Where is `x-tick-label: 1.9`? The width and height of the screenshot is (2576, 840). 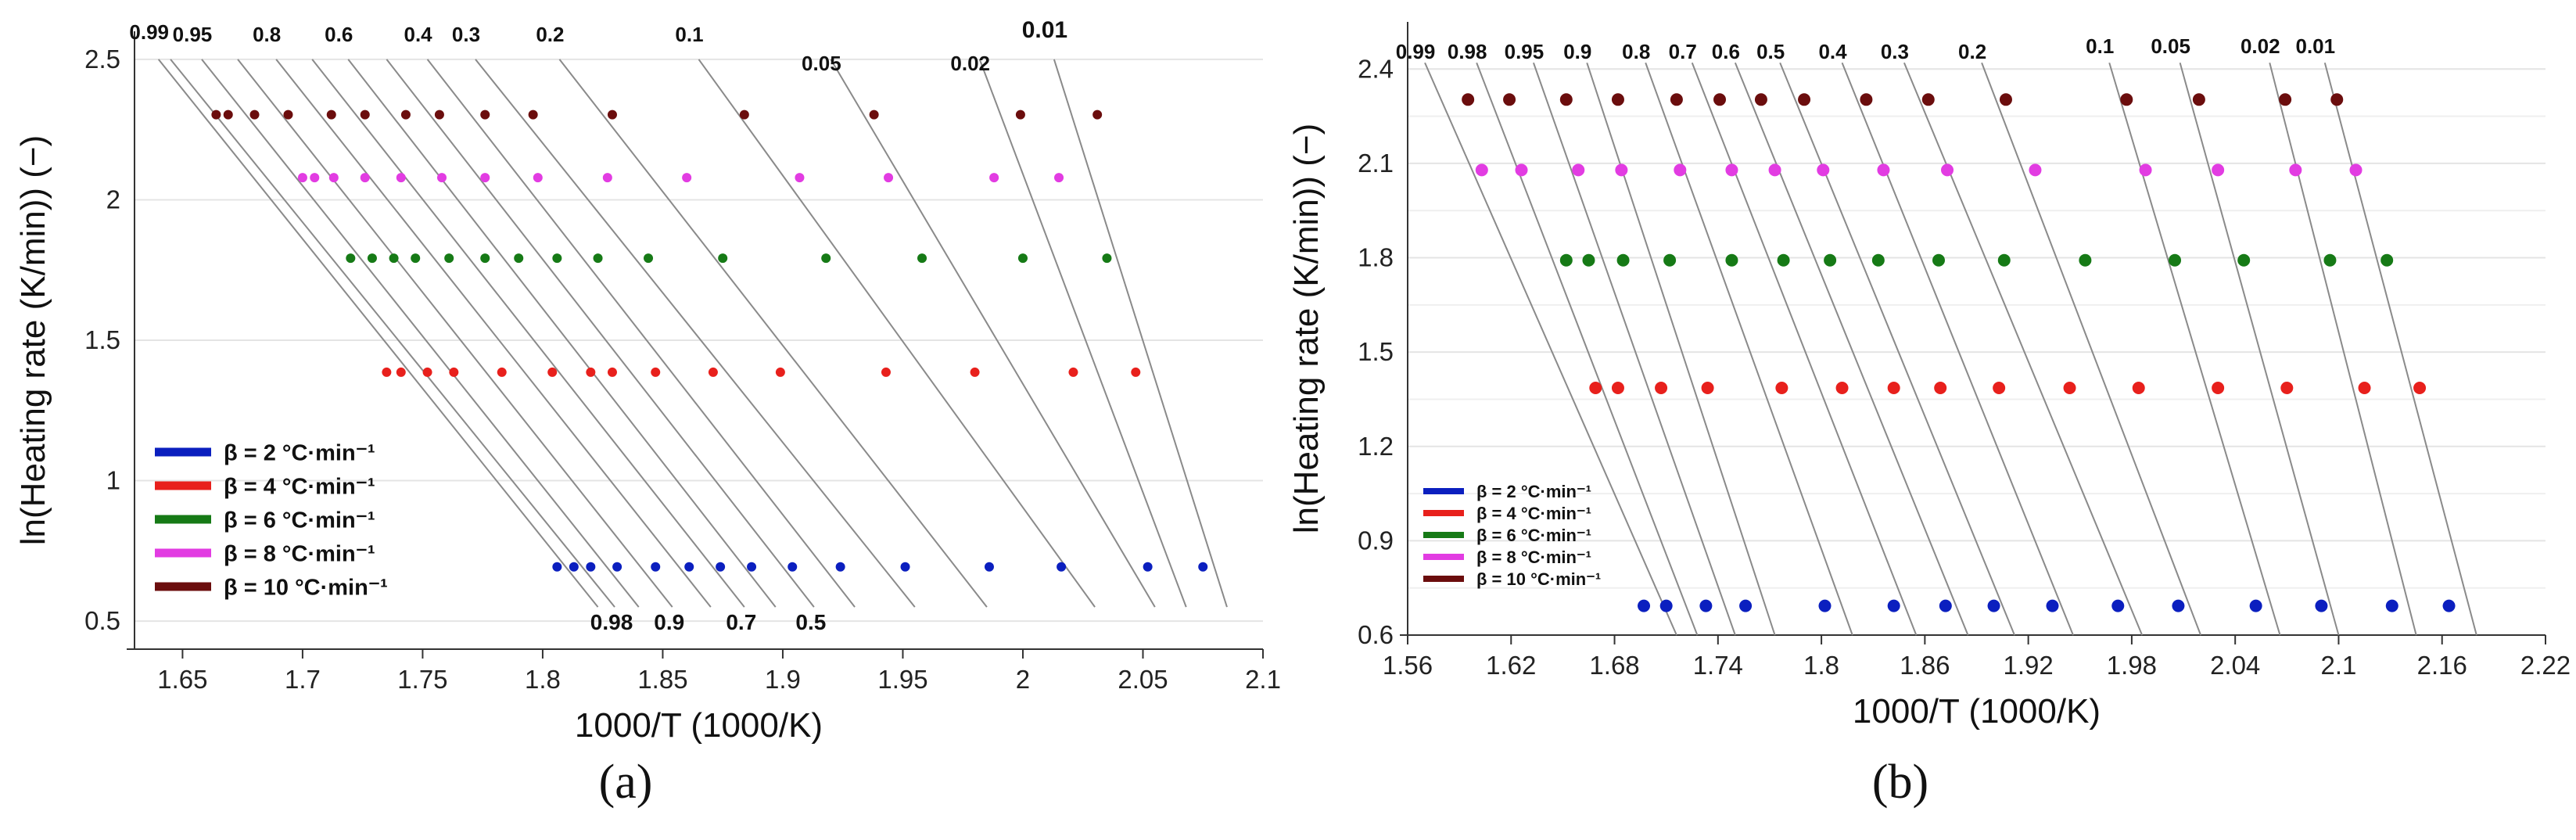
x-tick-label: 1.9 is located at coordinates (783, 679).